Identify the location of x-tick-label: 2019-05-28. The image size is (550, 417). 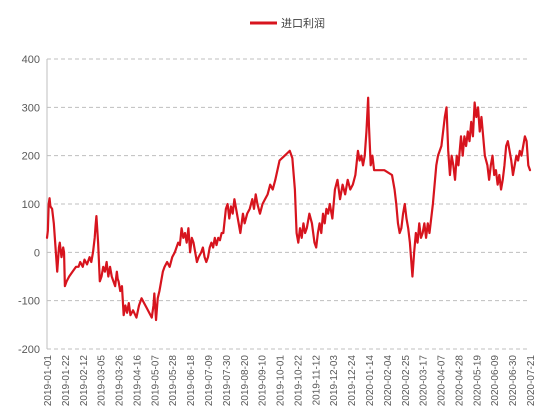
(173, 381).